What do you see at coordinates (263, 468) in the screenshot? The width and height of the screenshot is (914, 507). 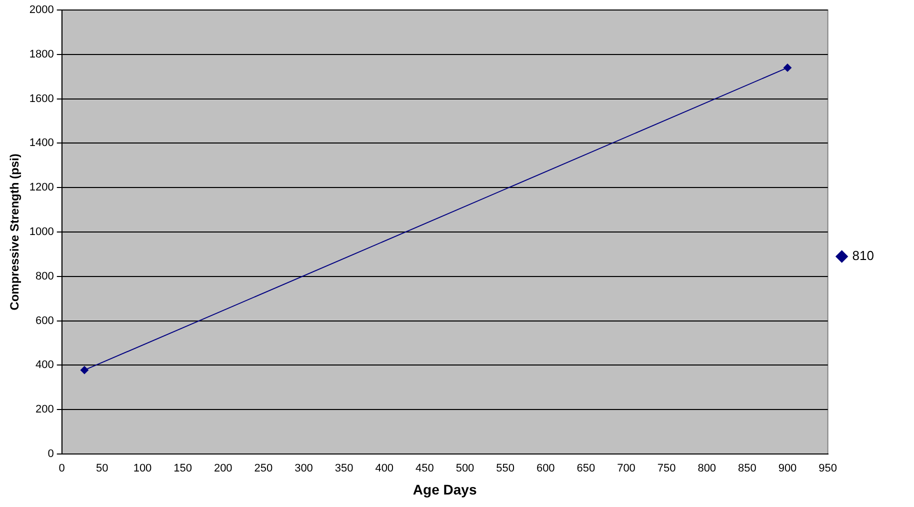 I see `x-tick-label: 250` at bounding box center [263, 468].